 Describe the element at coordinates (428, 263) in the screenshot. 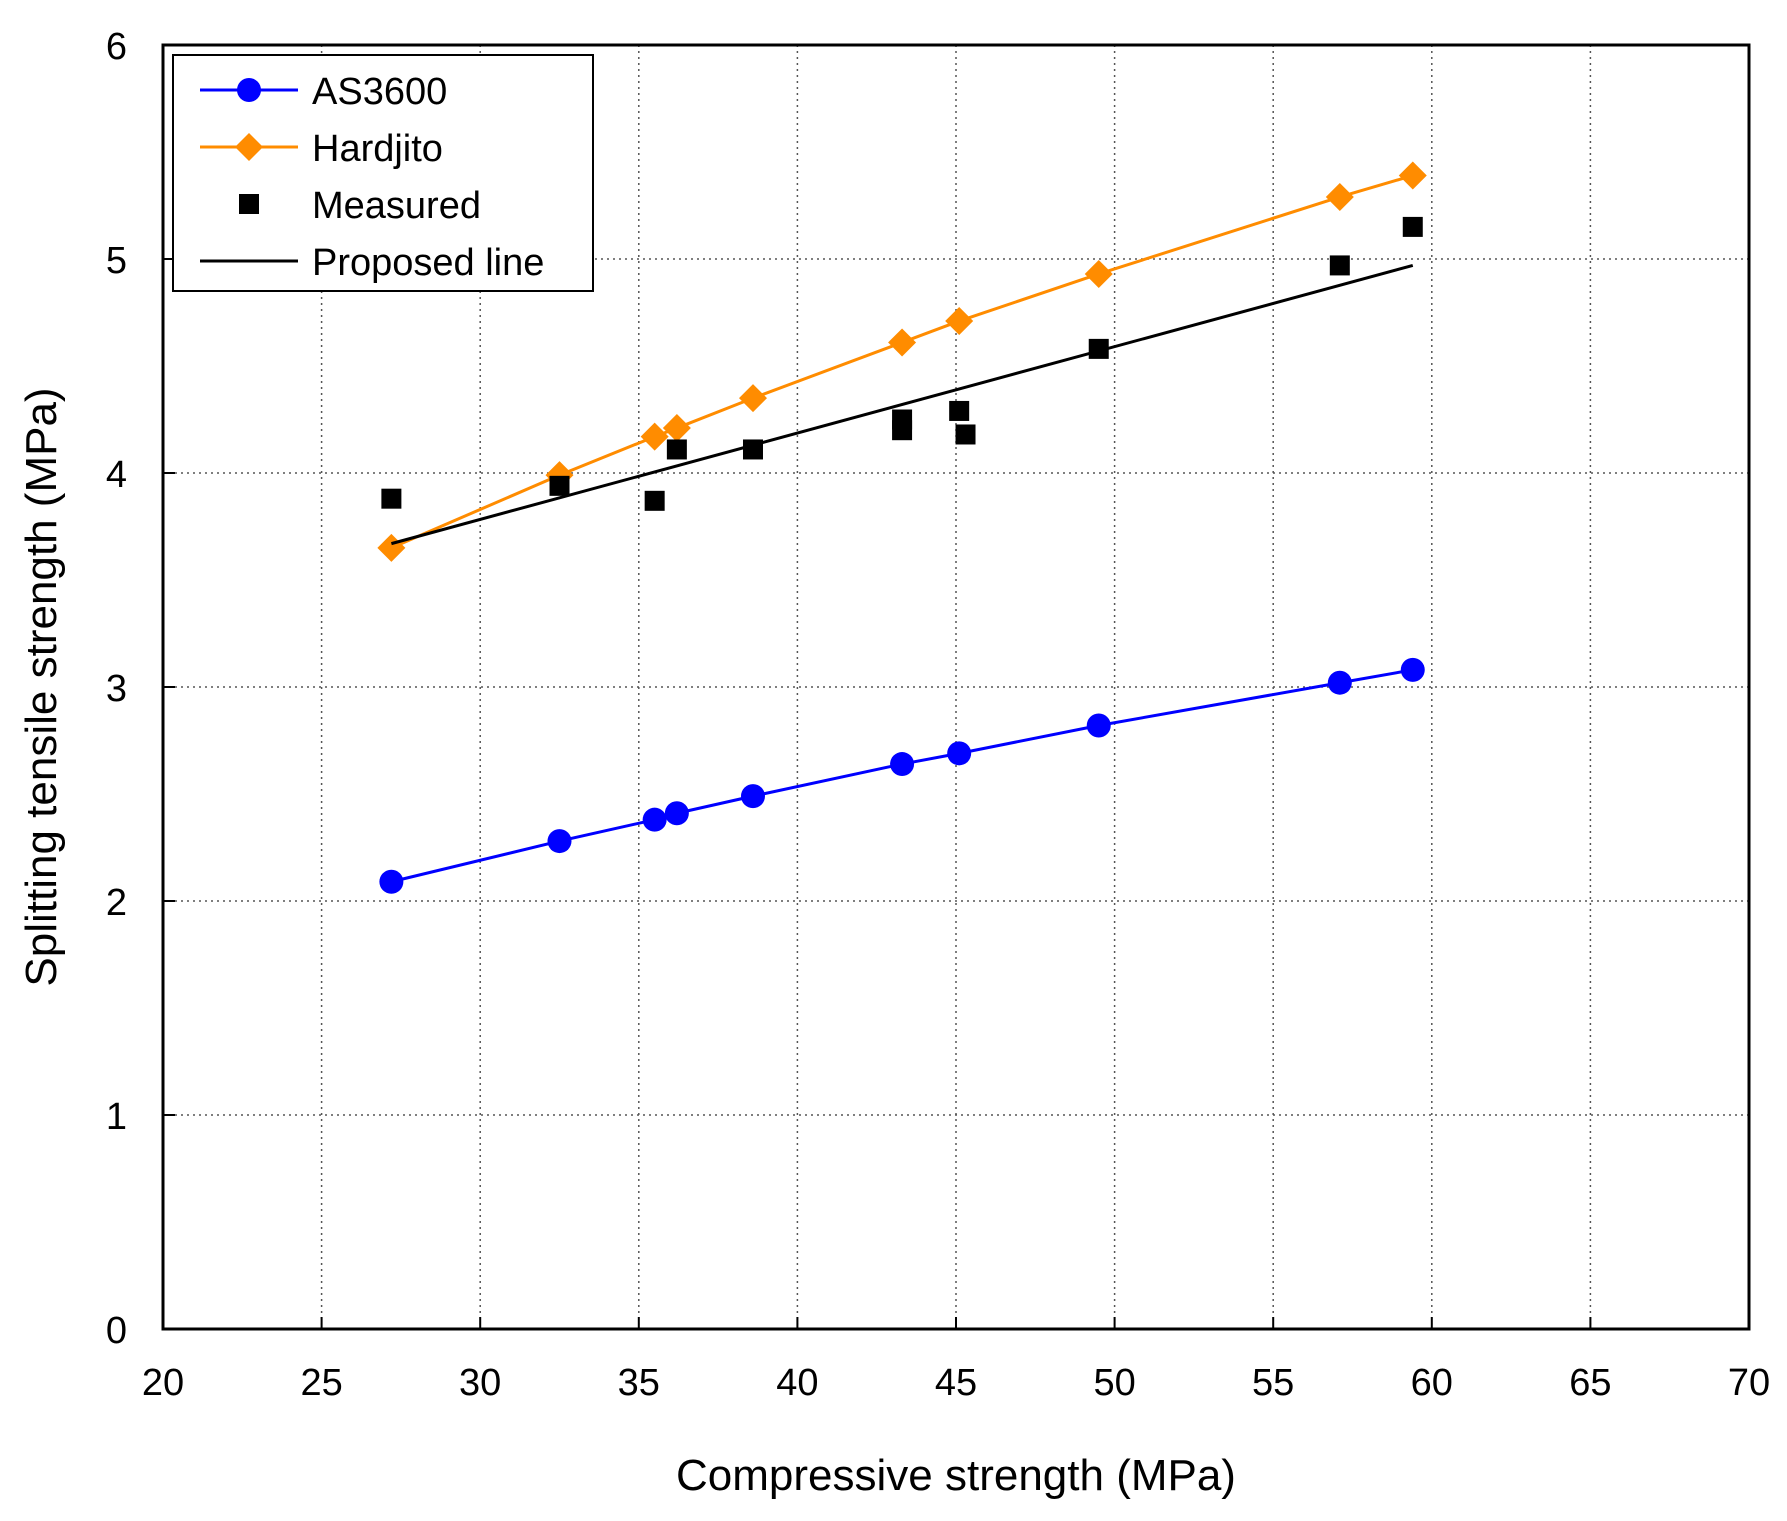

I see `legend-proposed-line-label: Proposed line` at that location.